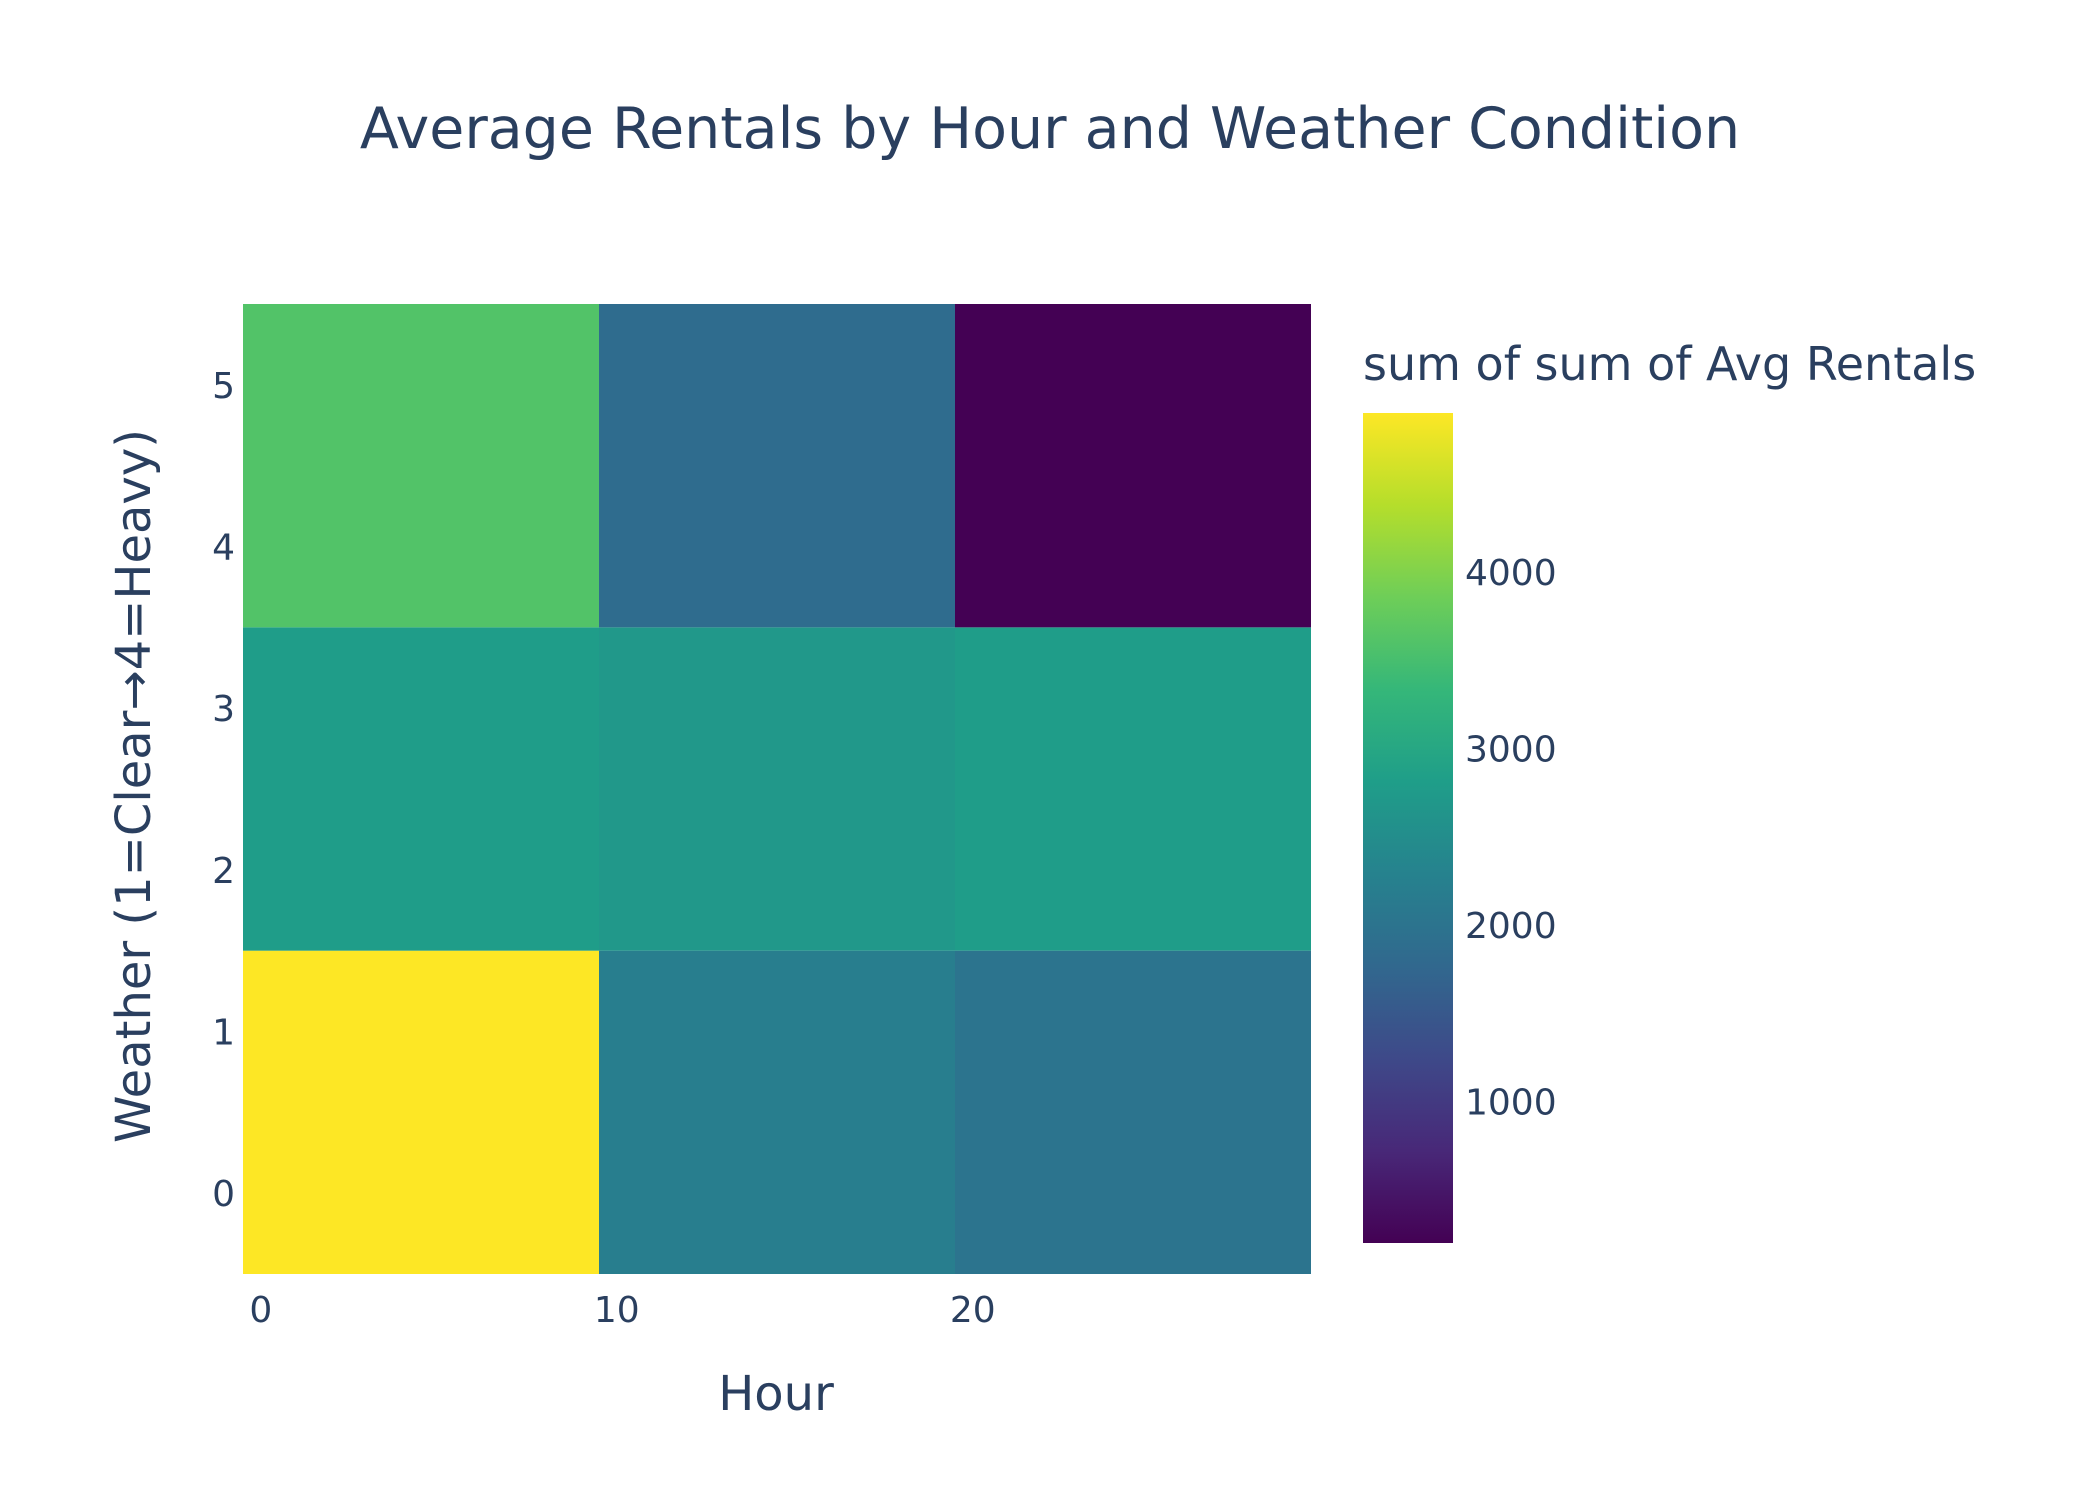  Describe the element at coordinates (973, 1310) in the screenshot. I see `x-tick-label: 20` at that location.